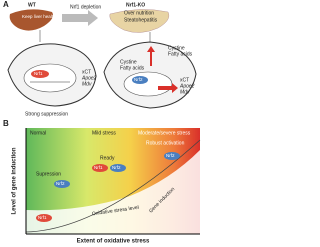 The width and height of the screenshot is (320, 247). What do you see at coordinates (151, 56) in the screenshot?
I see `up-arrow` at bounding box center [151, 56].